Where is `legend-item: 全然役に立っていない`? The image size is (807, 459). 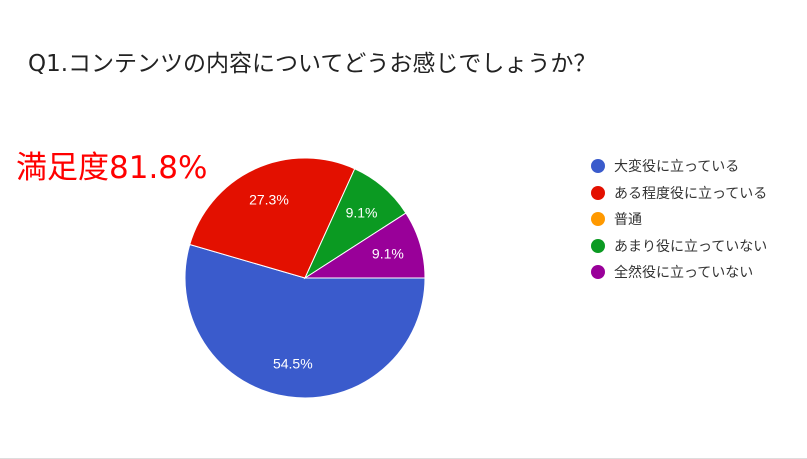
legend-item: 全然役に立っていない is located at coordinates (679, 272).